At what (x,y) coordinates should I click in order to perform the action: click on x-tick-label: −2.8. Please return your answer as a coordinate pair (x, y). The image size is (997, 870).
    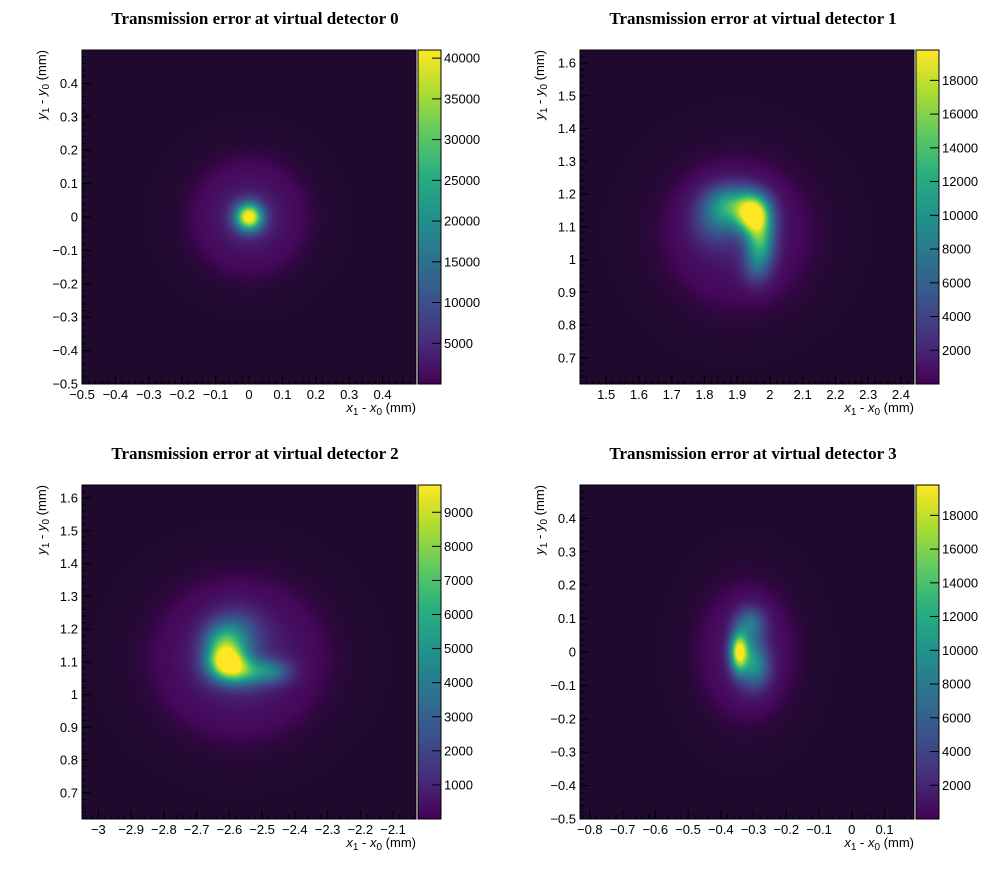
    Looking at the image, I should click on (164, 829).